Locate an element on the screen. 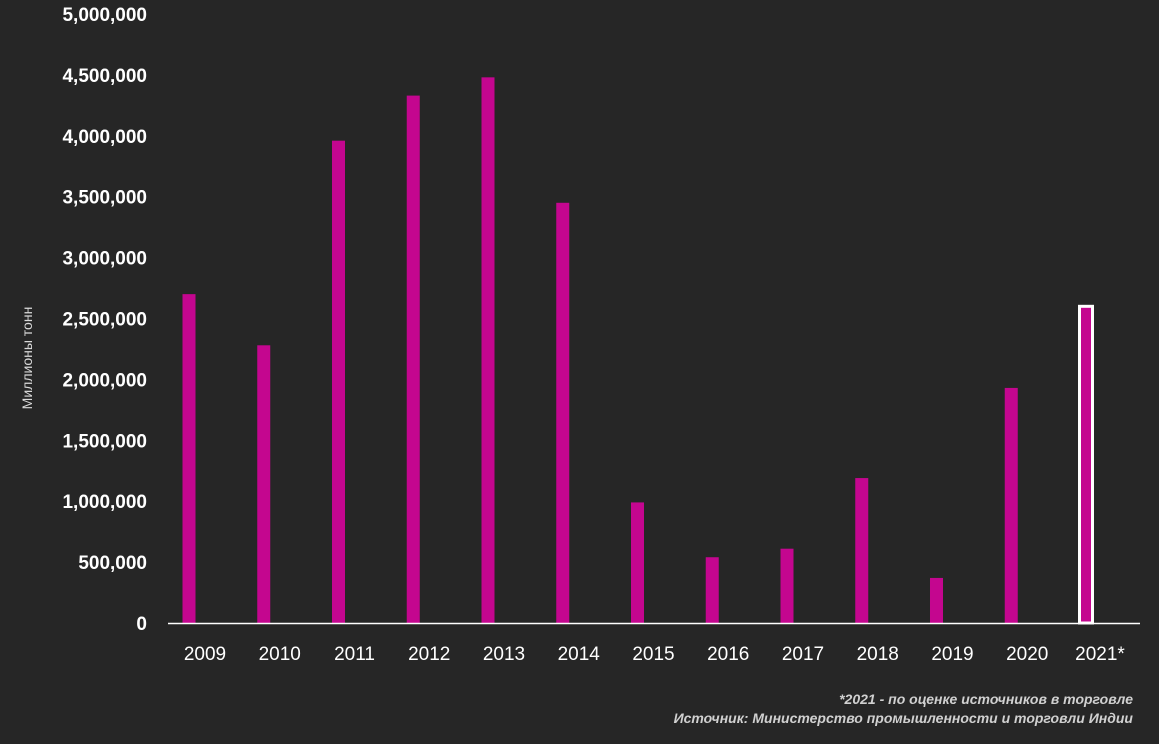 Image resolution: width=1159 pixels, height=744 pixels. x-tick-label: 2016 is located at coordinates (728, 654).